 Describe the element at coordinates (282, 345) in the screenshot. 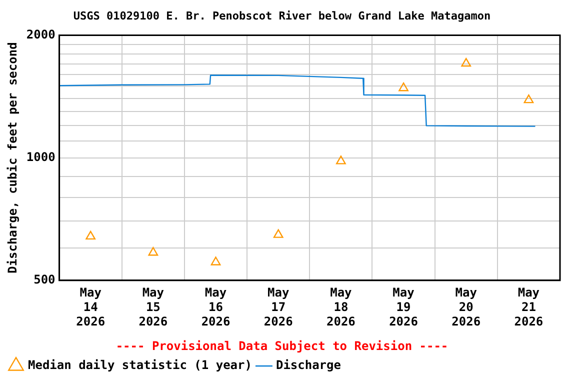

I see `text: ---- Provisional Data Subject to Revision ----` at that location.